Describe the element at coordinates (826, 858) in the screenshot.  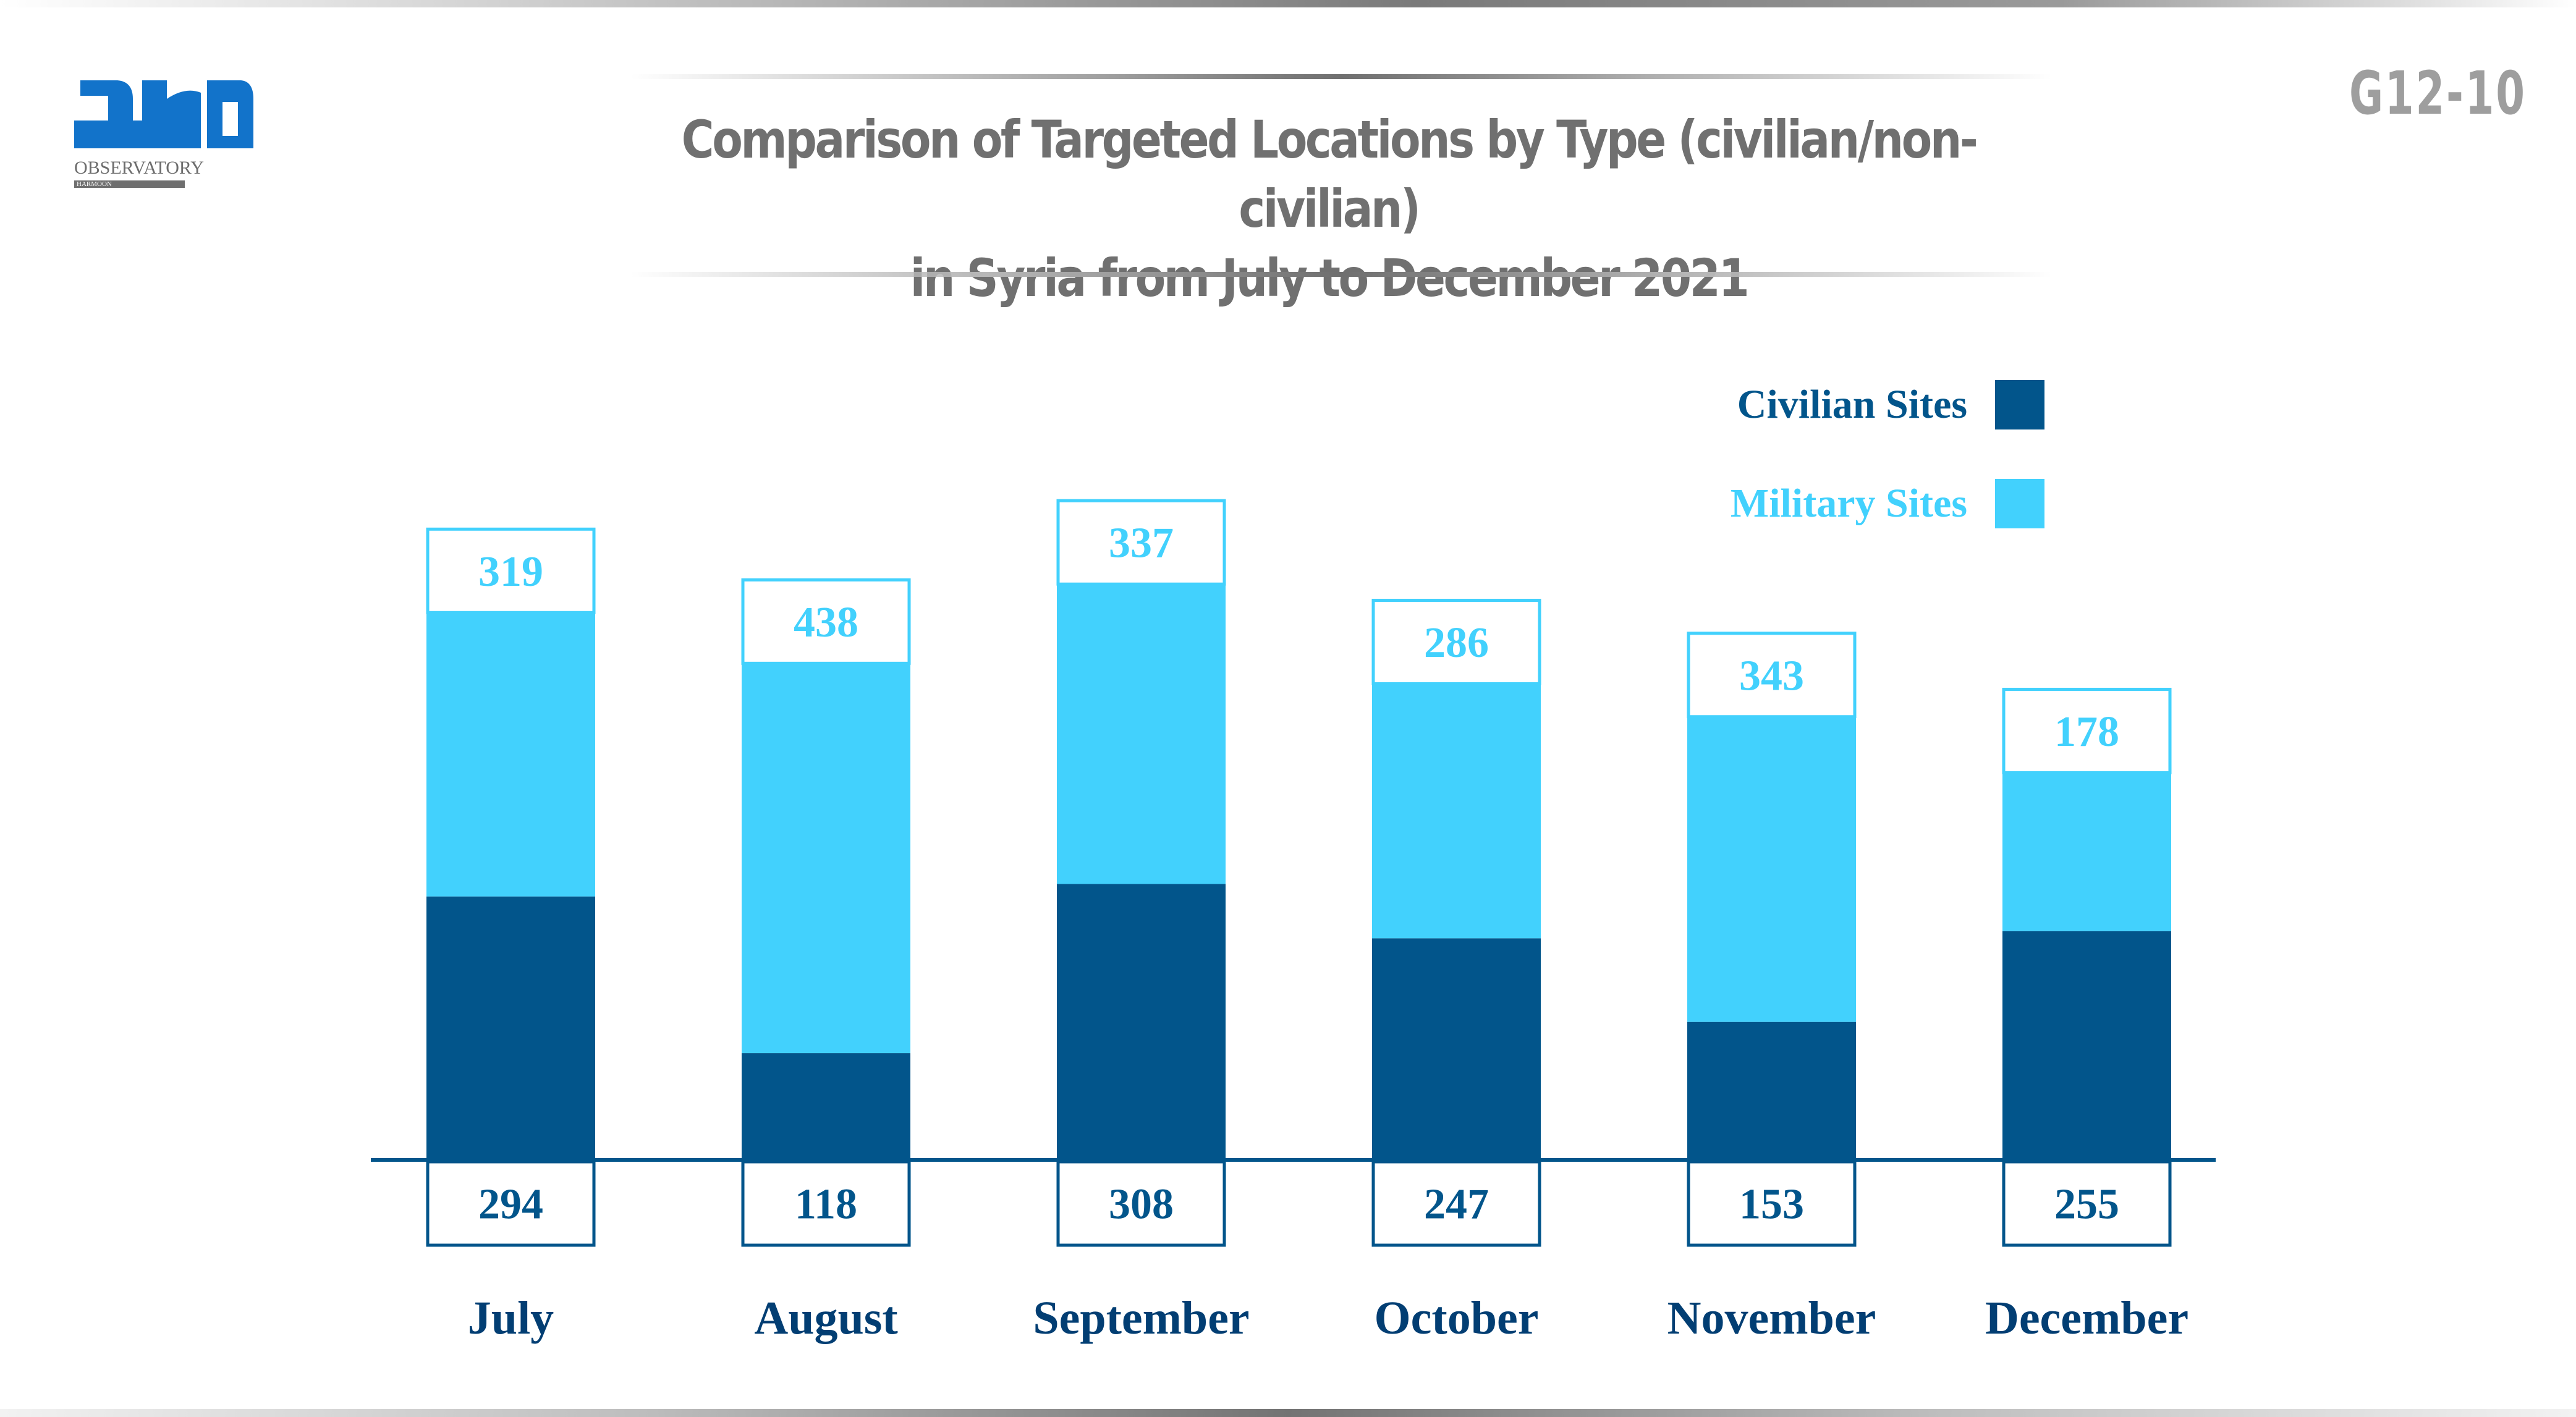
I see `bar-military-august` at that location.